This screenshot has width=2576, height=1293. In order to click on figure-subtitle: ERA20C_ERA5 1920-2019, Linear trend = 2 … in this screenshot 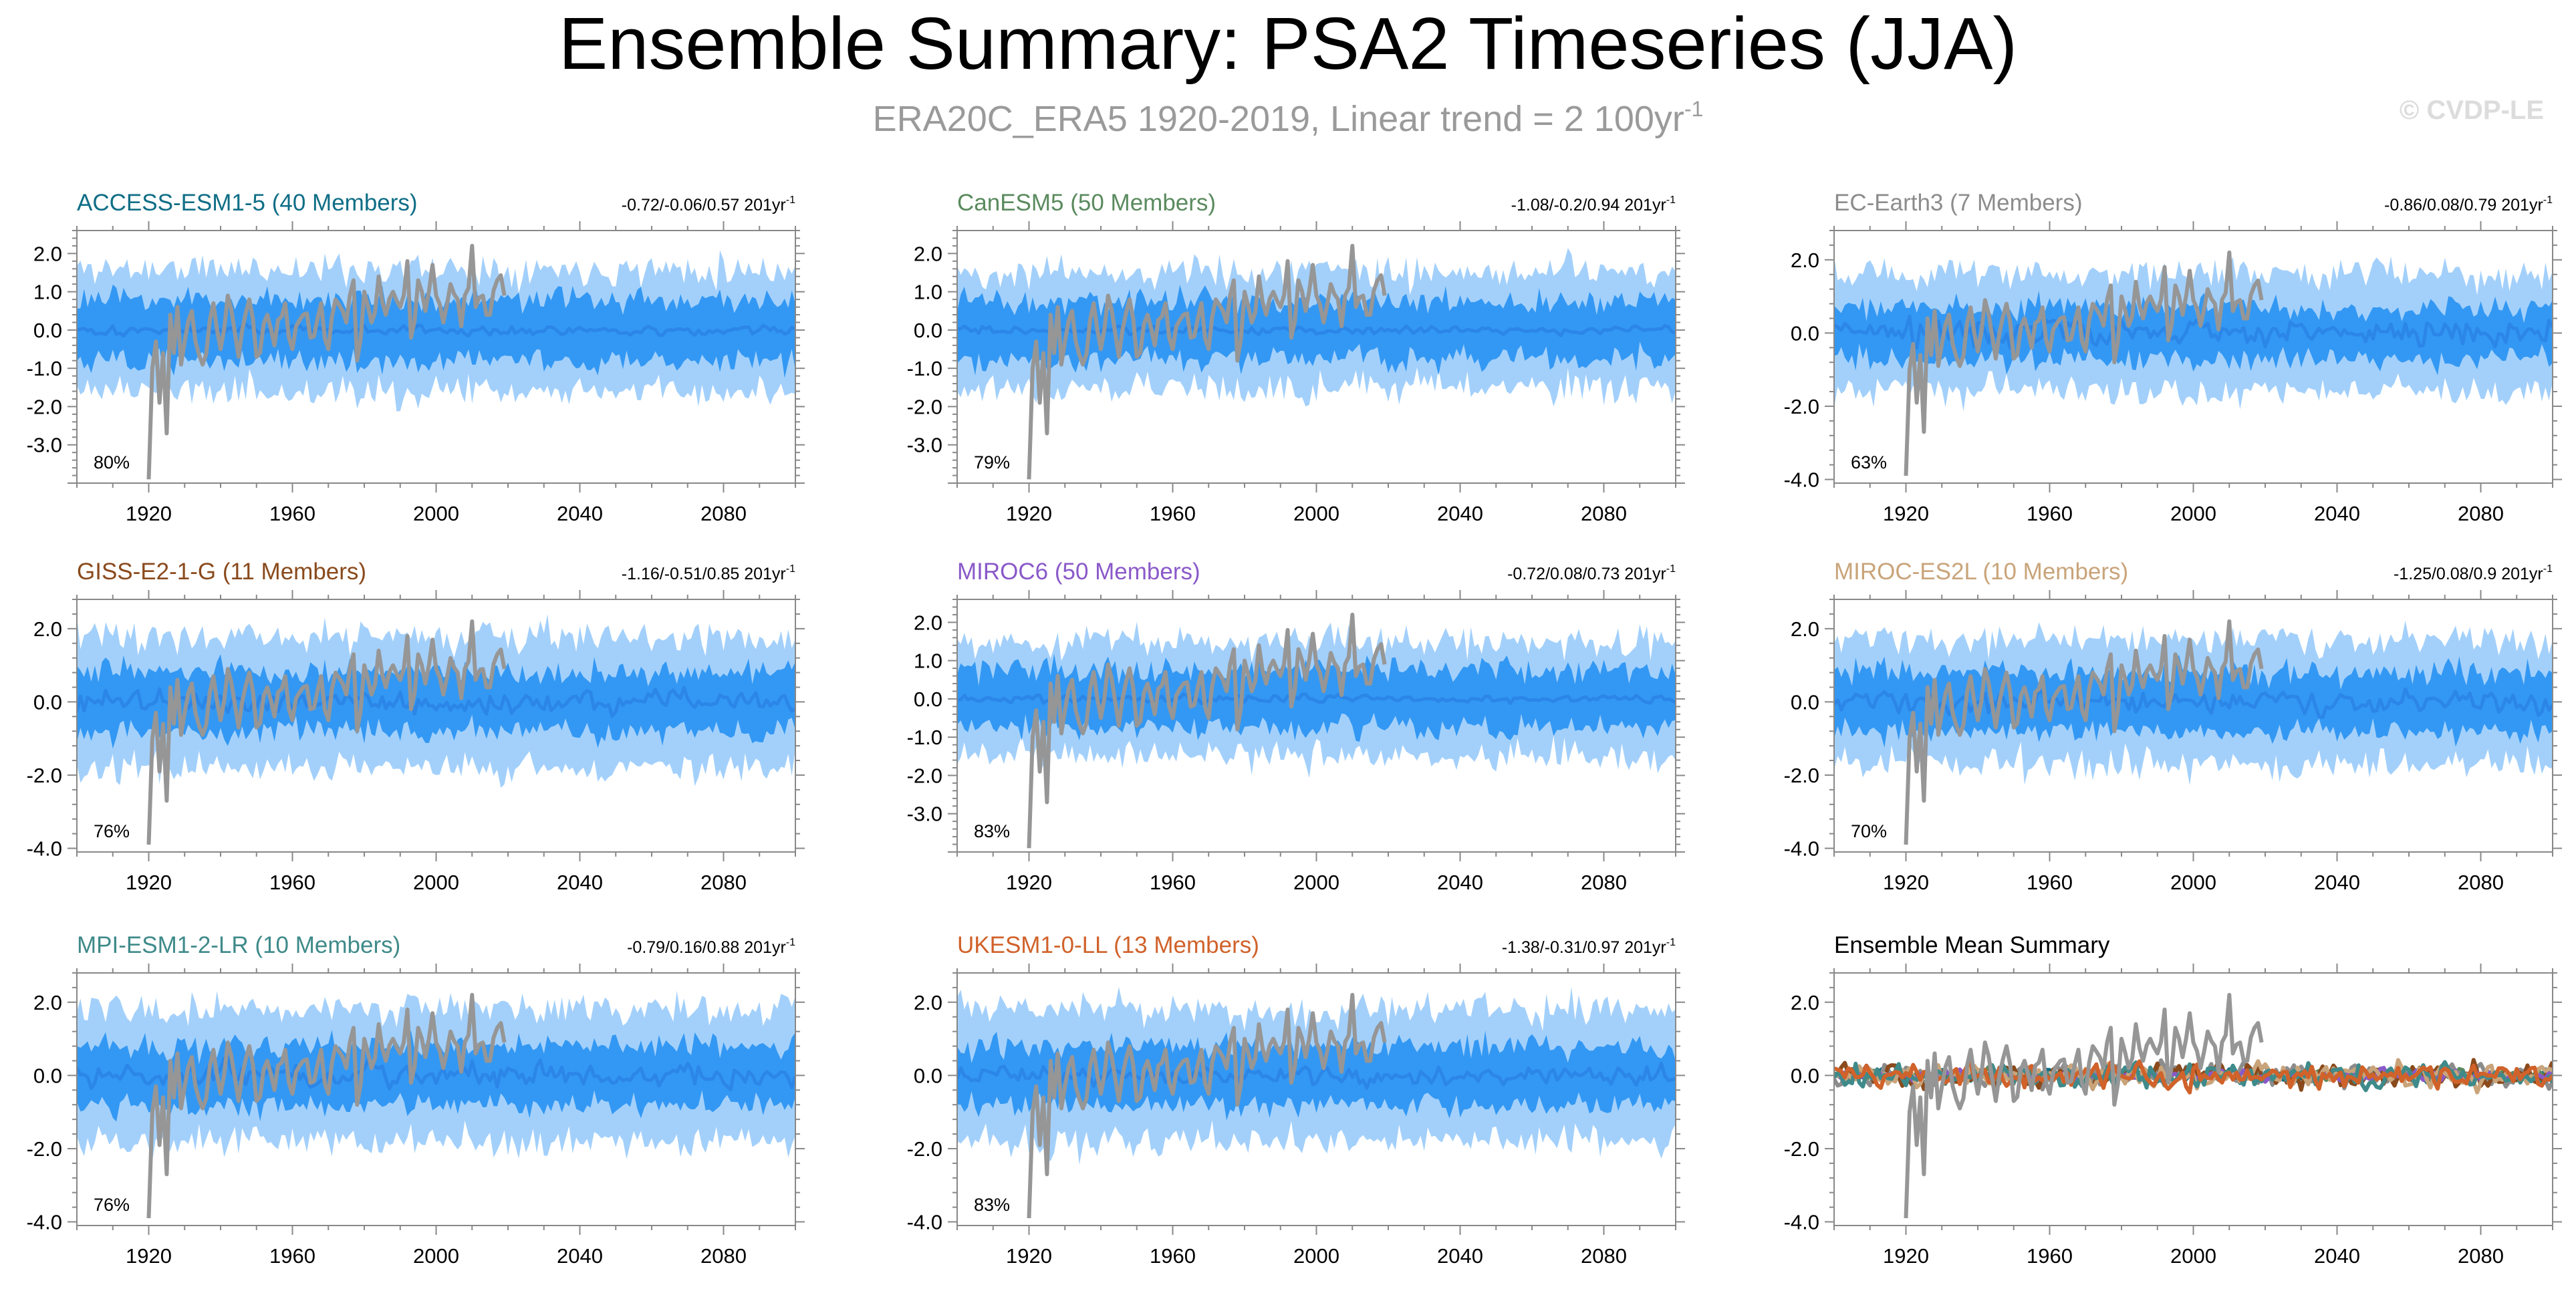, I will do `click(1288, 118)`.